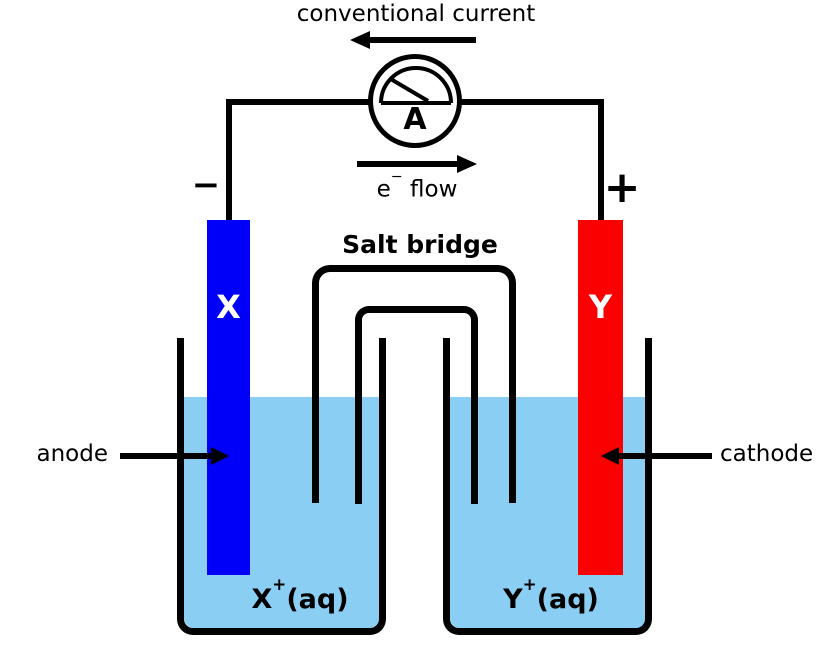 Image resolution: width=831 pixels, height=666 pixels. I want to click on ammeter-label: A, so click(415, 119).